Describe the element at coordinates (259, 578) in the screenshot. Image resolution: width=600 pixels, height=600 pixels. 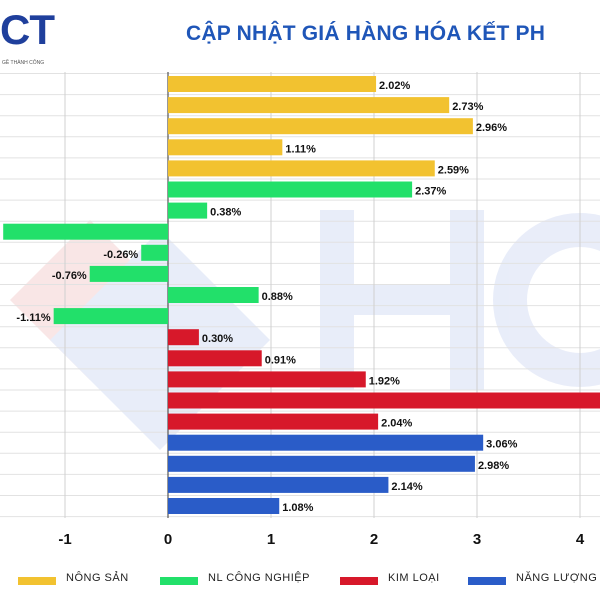
I see `legend-label: NL CÔNG NGHIỆP` at that location.